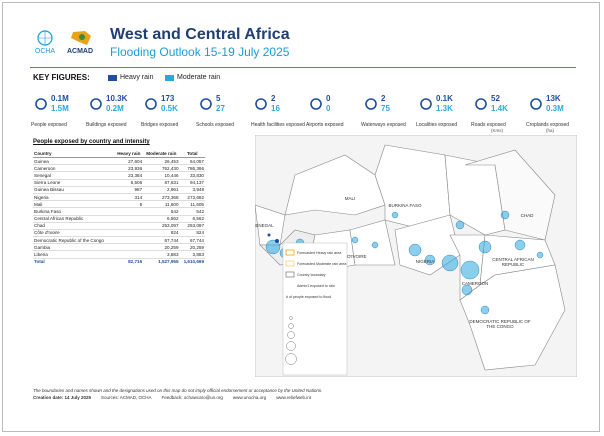  I want to click on table-cell: 54,057, so click(192, 161).